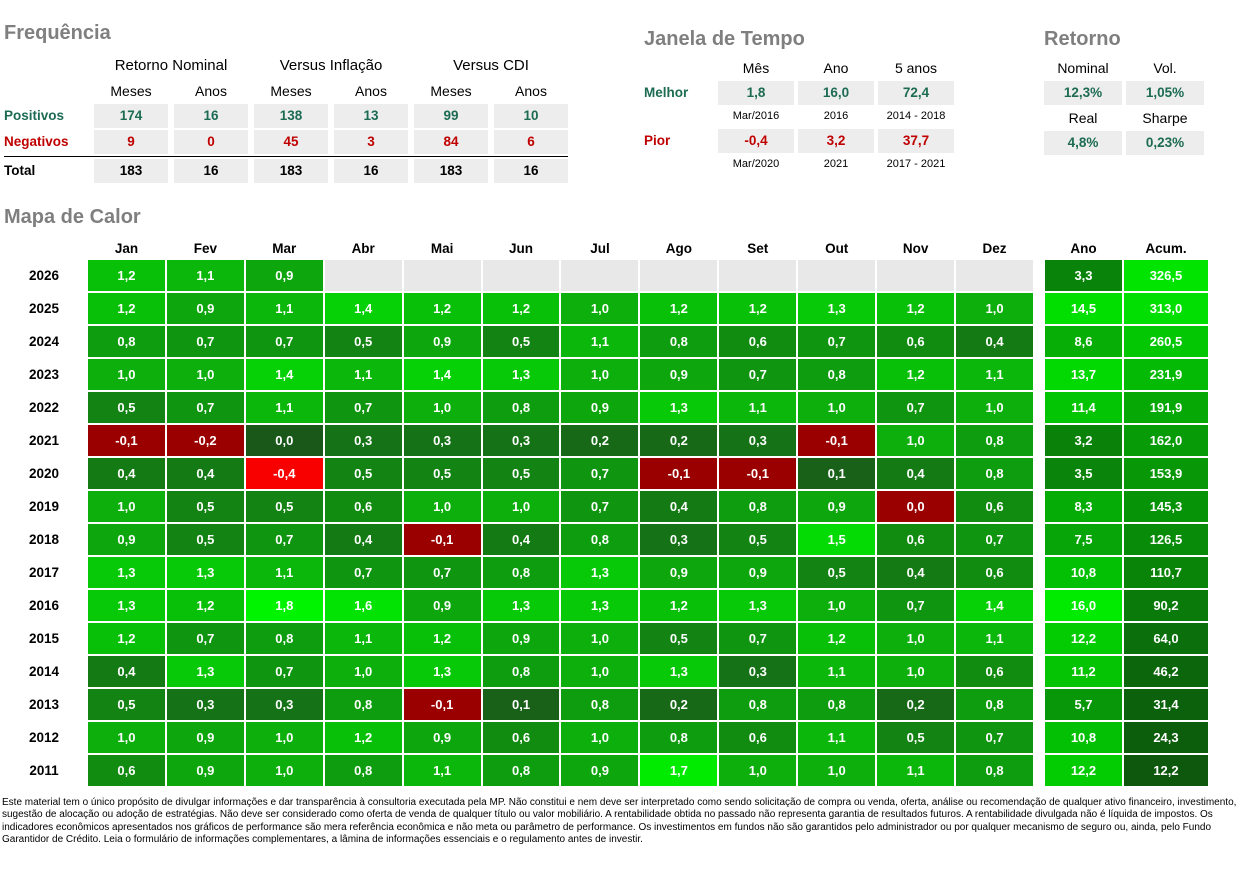 The width and height of the screenshot is (1253, 876). I want to click on heatmap-cell: 1,8, so click(284, 605).